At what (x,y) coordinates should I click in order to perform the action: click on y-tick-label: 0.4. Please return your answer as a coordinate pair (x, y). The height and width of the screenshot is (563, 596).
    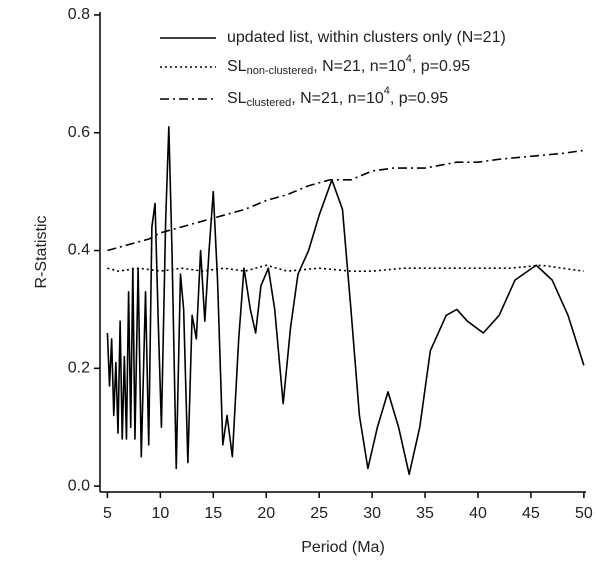
    Looking at the image, I should click on (79, 250).